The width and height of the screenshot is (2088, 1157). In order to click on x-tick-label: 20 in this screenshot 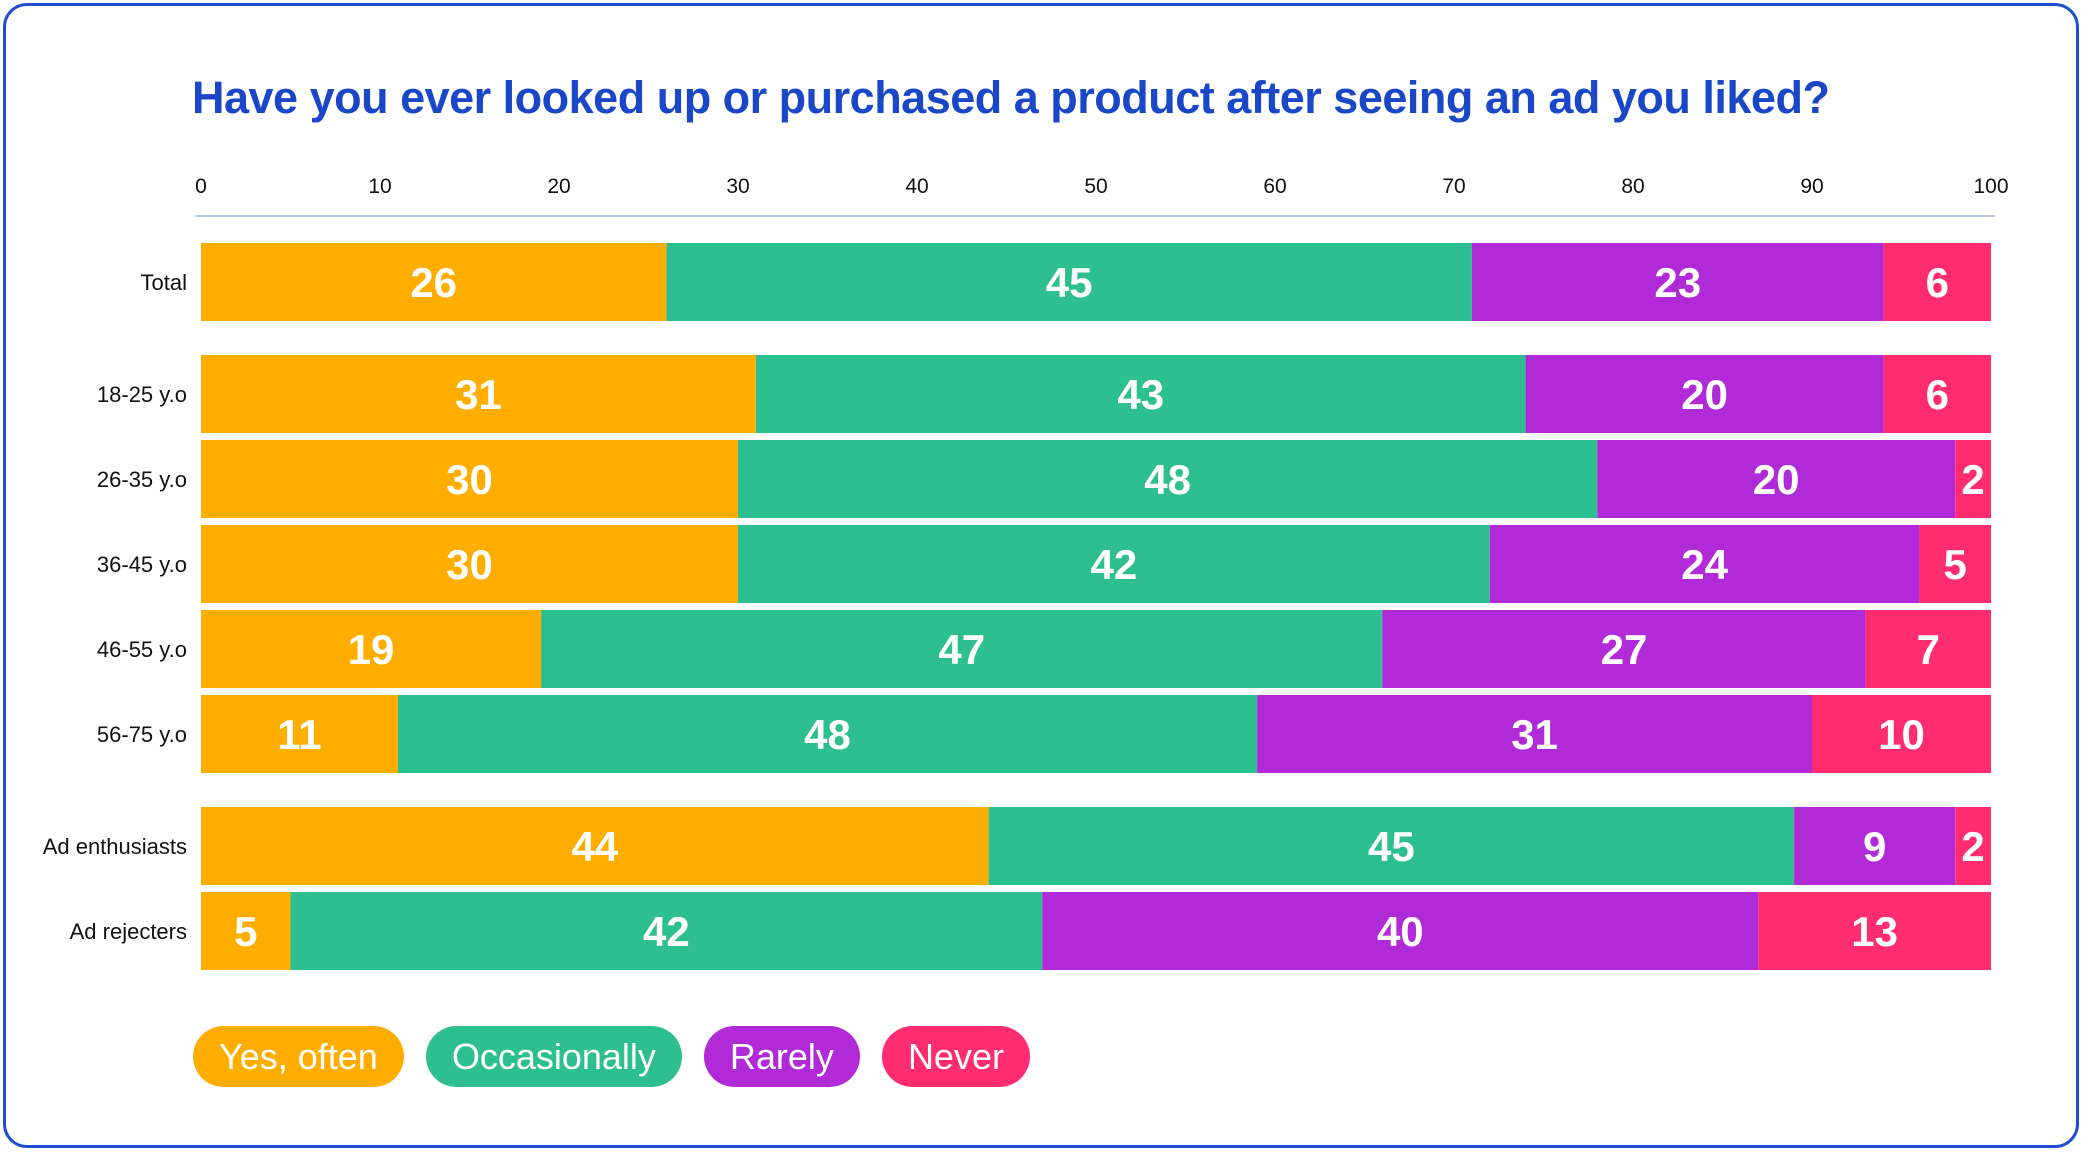, I will do `click(558, 186)`.